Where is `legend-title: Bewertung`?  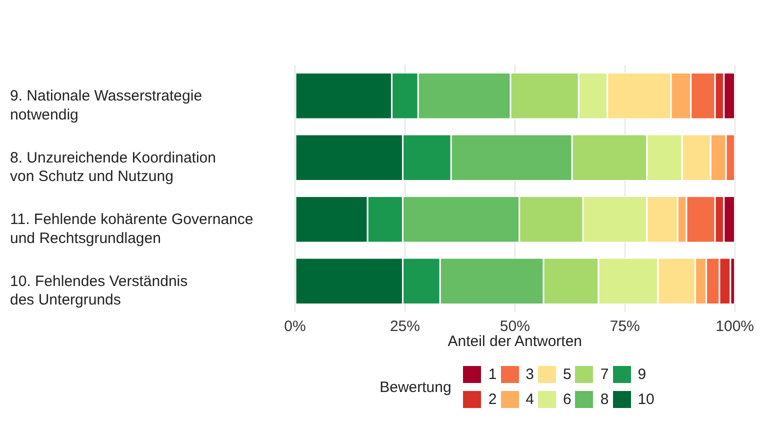
legend-title: Bewertung is located at coordinates (416, 387).